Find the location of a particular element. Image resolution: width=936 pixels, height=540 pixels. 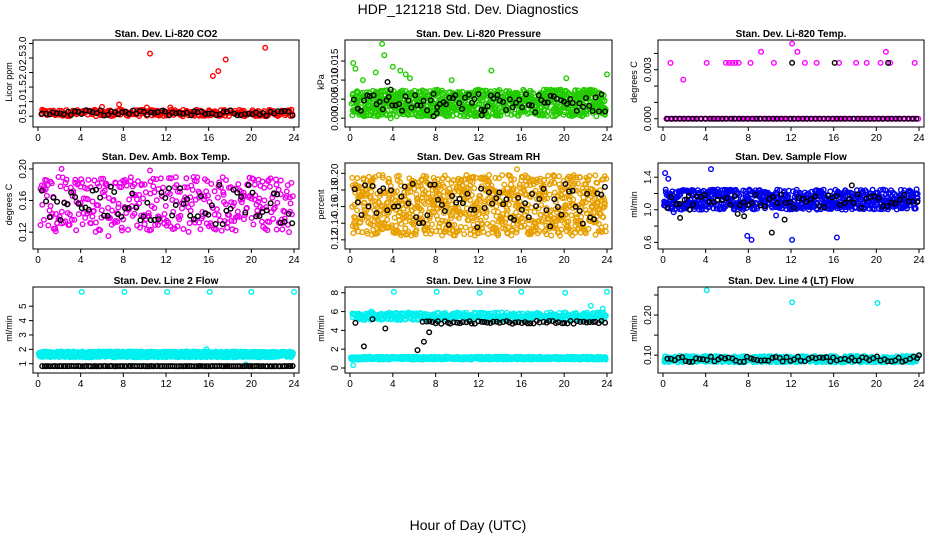

y-tick-label: 3.0 is located at coordinates (23, 43).